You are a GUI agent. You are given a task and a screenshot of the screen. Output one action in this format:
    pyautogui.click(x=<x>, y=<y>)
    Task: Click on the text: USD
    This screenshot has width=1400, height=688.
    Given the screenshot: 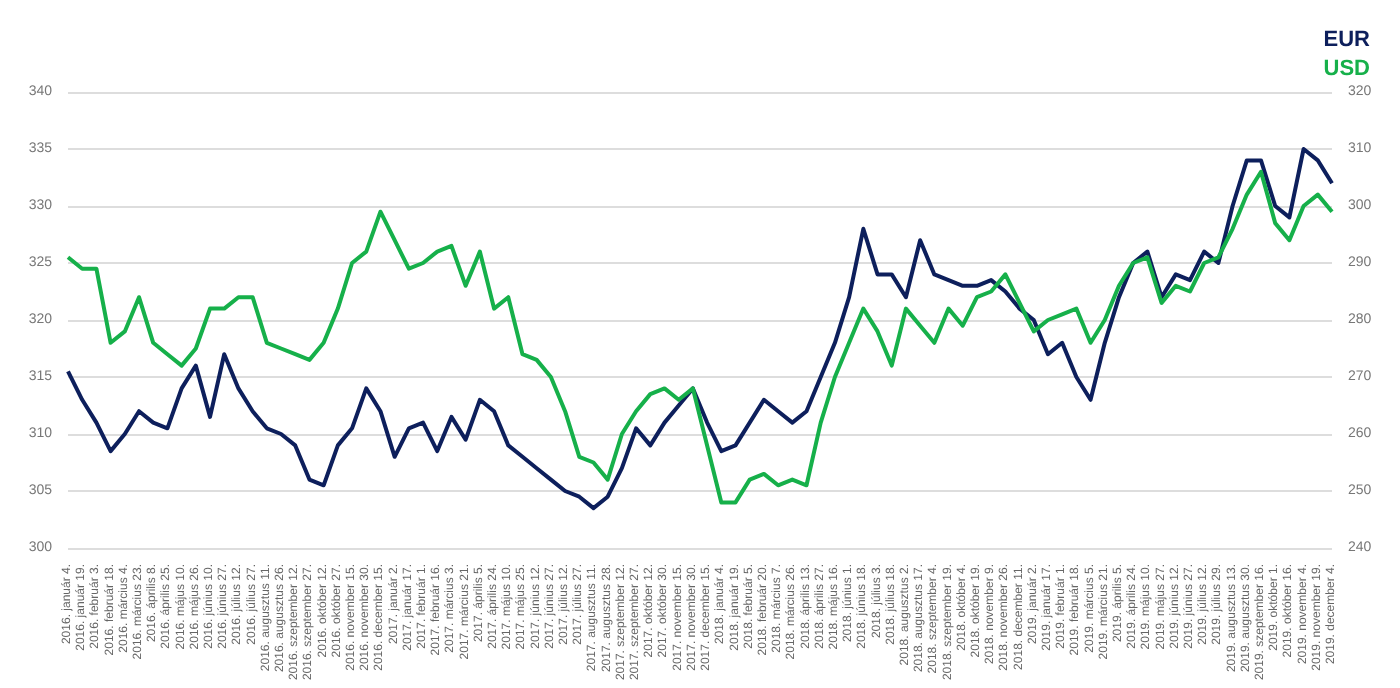 What is the action you would take?
    pyautogui.click(x=1347, y=69)
    